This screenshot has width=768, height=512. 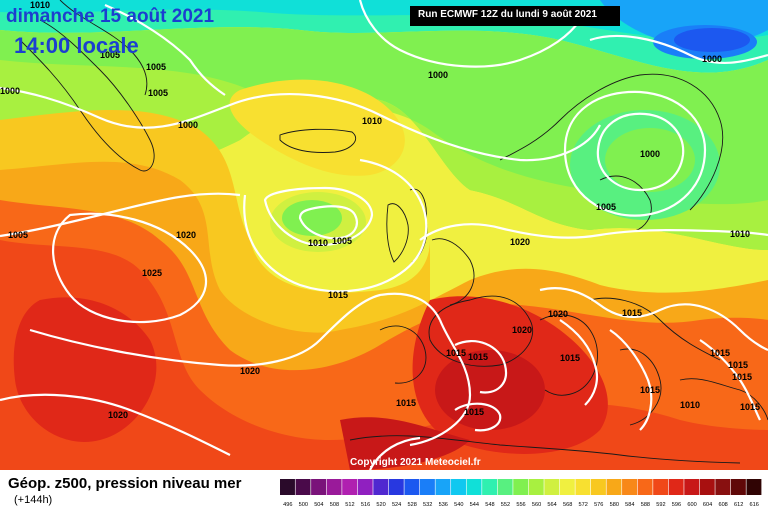 What do you see at coordinates (318, 505) in the screenshot?
I see `scale-tick-label: 504` at bounding box center [318, 505].